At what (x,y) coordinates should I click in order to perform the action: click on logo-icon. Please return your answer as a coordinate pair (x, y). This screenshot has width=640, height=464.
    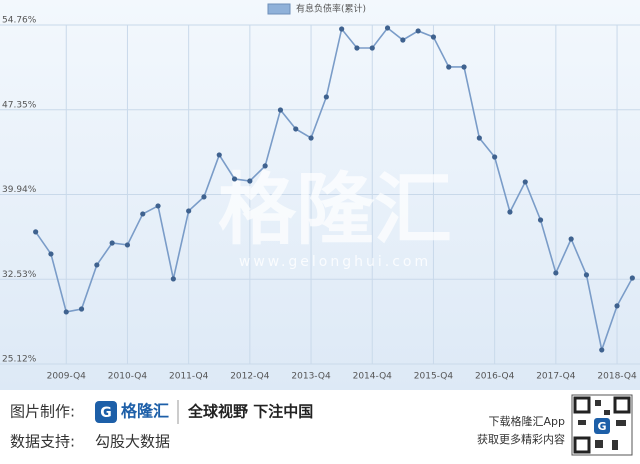
    Looking at the image, I should click on (106, 412).